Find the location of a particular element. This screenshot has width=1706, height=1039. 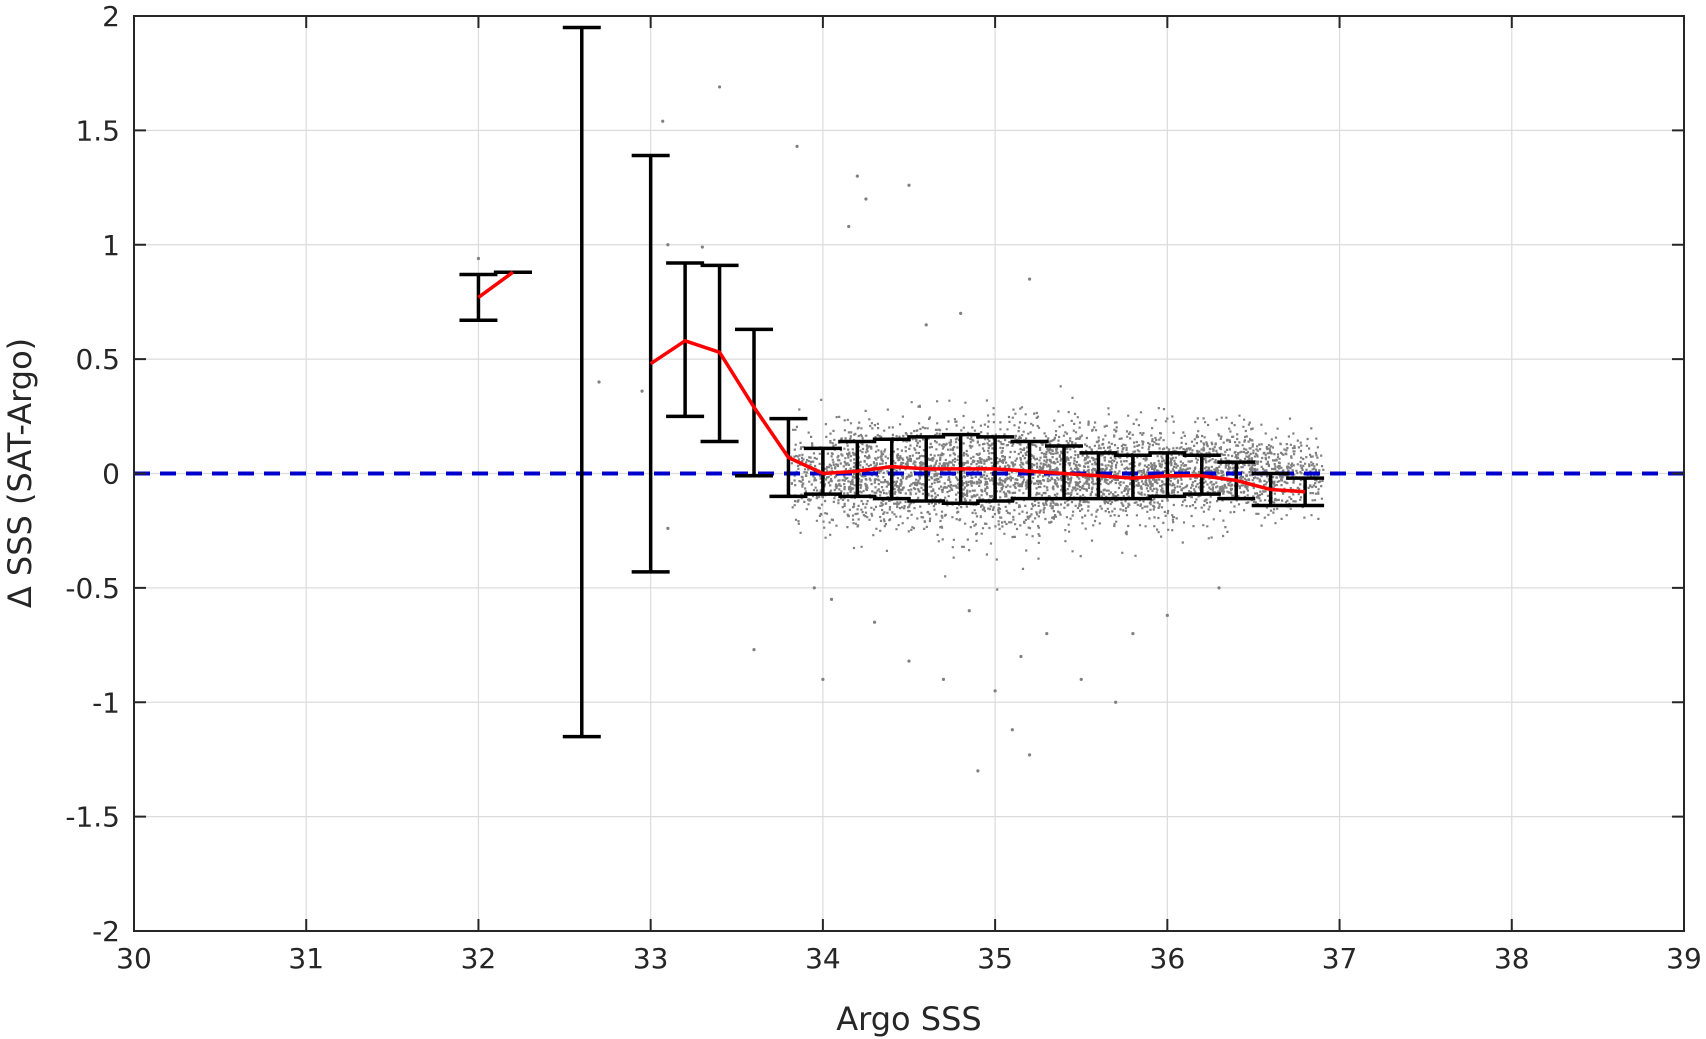

y-tick-label: 1 is located at coordinates (111, 245).